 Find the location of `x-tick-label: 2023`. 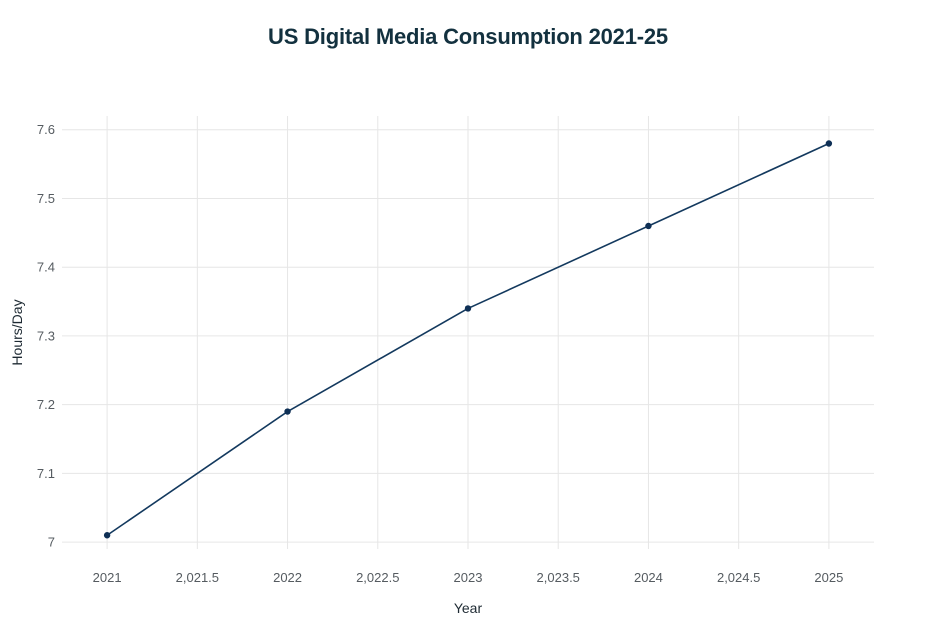

x-tick-label: 2023 is located at coordinates (468, 577).